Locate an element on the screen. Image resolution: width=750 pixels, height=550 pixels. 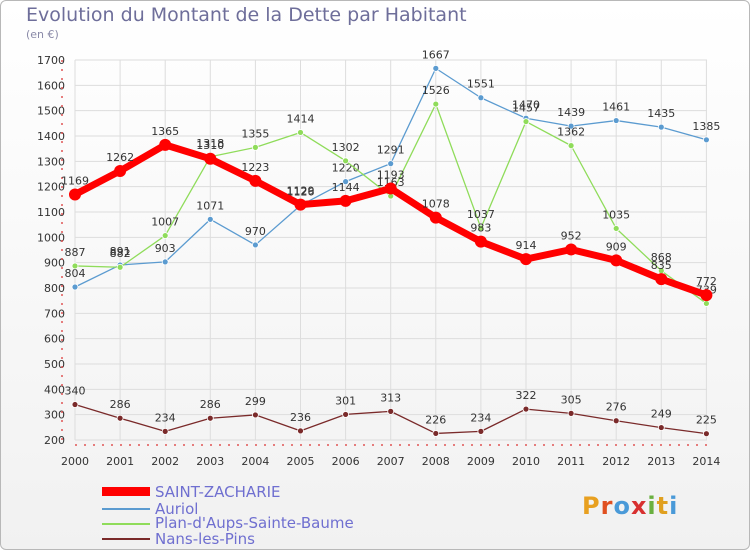
data-point-plan-d-aups-sainte-baume-2000 is located at coordinates (75, 266).